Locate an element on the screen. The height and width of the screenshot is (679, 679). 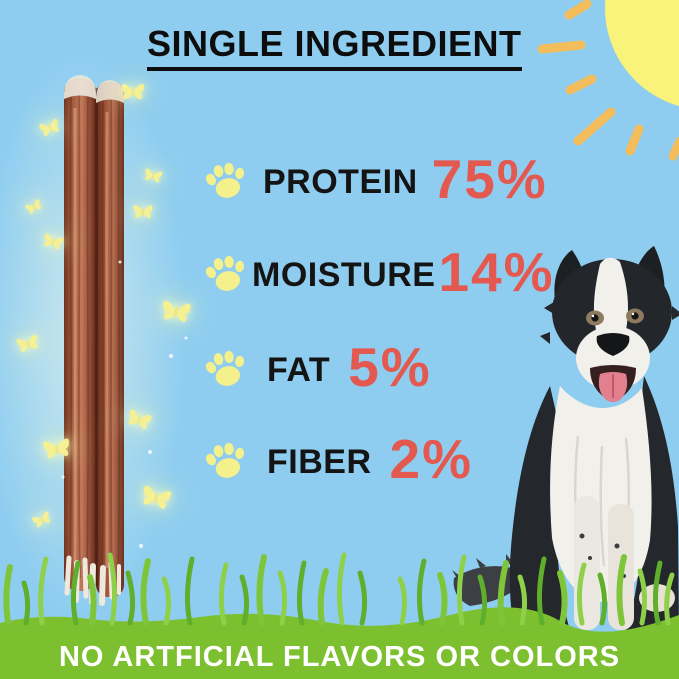
nutrient-label: FIBER is located at coordinates (319, 461).